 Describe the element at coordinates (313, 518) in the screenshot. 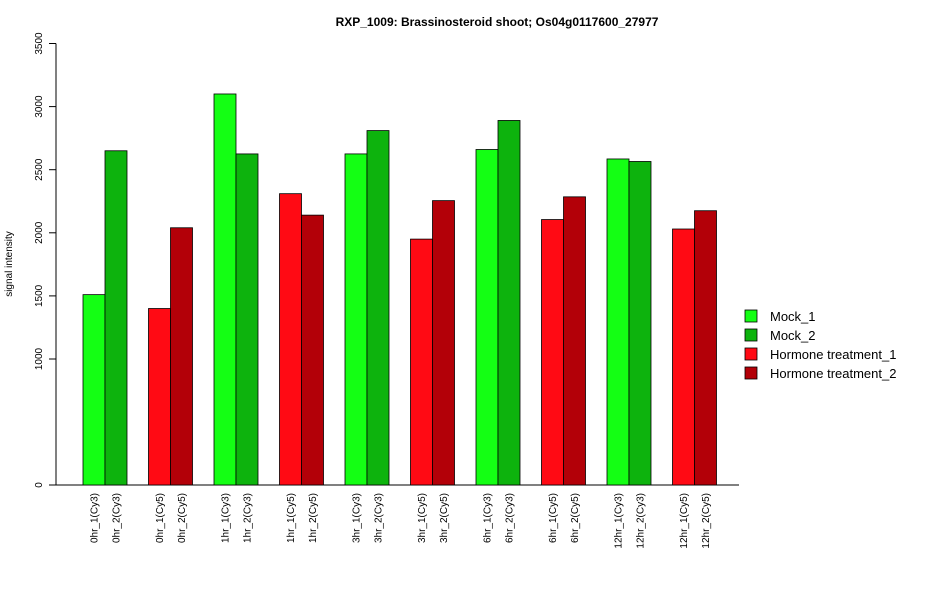

I see `x-category-label: 1hr_2(Cy5)` at that location.